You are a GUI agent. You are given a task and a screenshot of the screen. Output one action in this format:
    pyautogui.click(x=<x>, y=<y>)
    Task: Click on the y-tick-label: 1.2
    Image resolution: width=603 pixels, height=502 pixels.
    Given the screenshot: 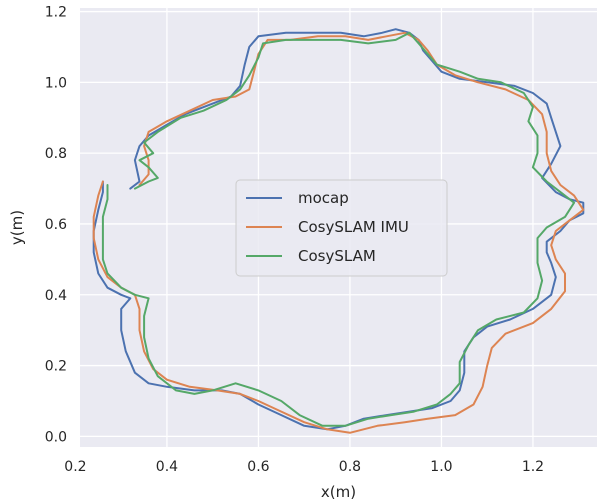 What is the action you would take?
    pyautogui.click(x=56, y=13)
    